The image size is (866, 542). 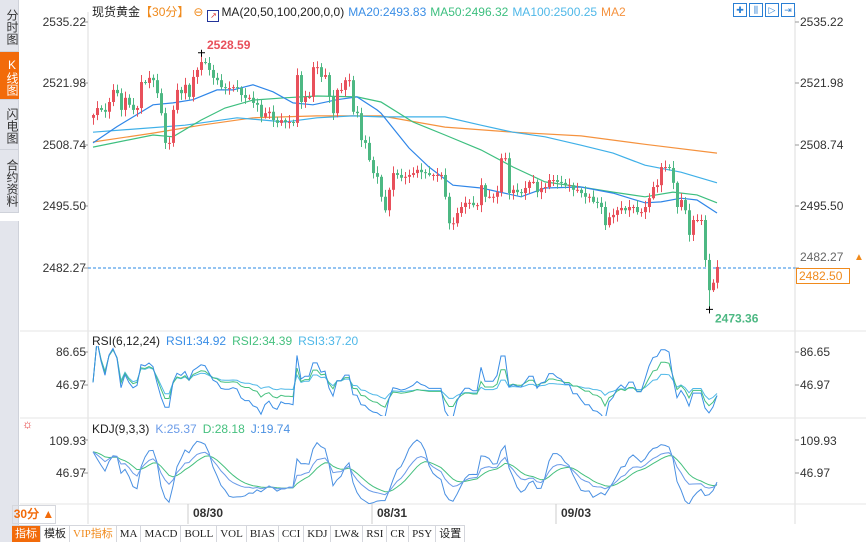 What do you see at coordinates (375, 534) in the screenshot?
I see `tab-rsi: RSI` at bounding box center [375, 534].